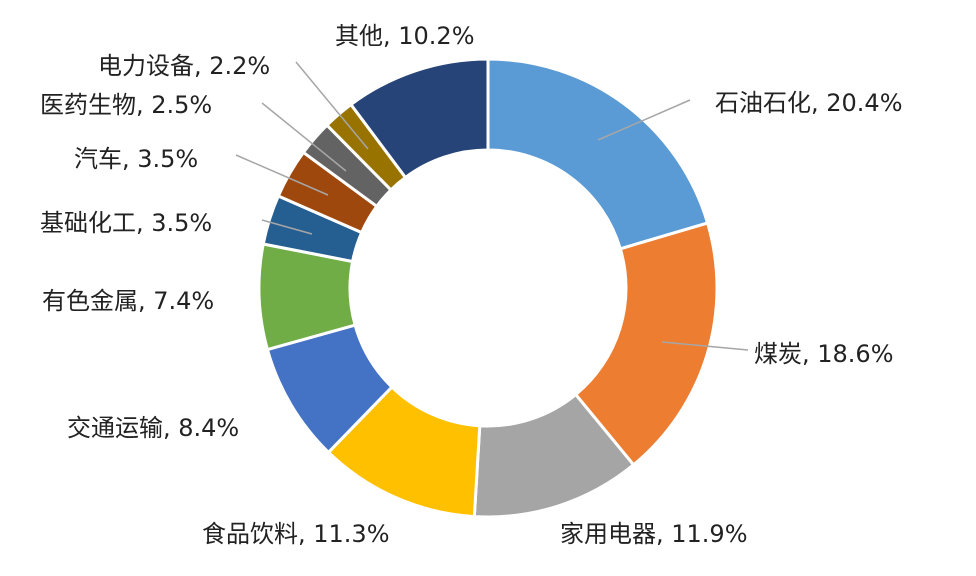 Image resolution: width=976 pixels, height=576 pixels. I want to click on data-label-11: 其他, 10.2%, so click(405, 36).